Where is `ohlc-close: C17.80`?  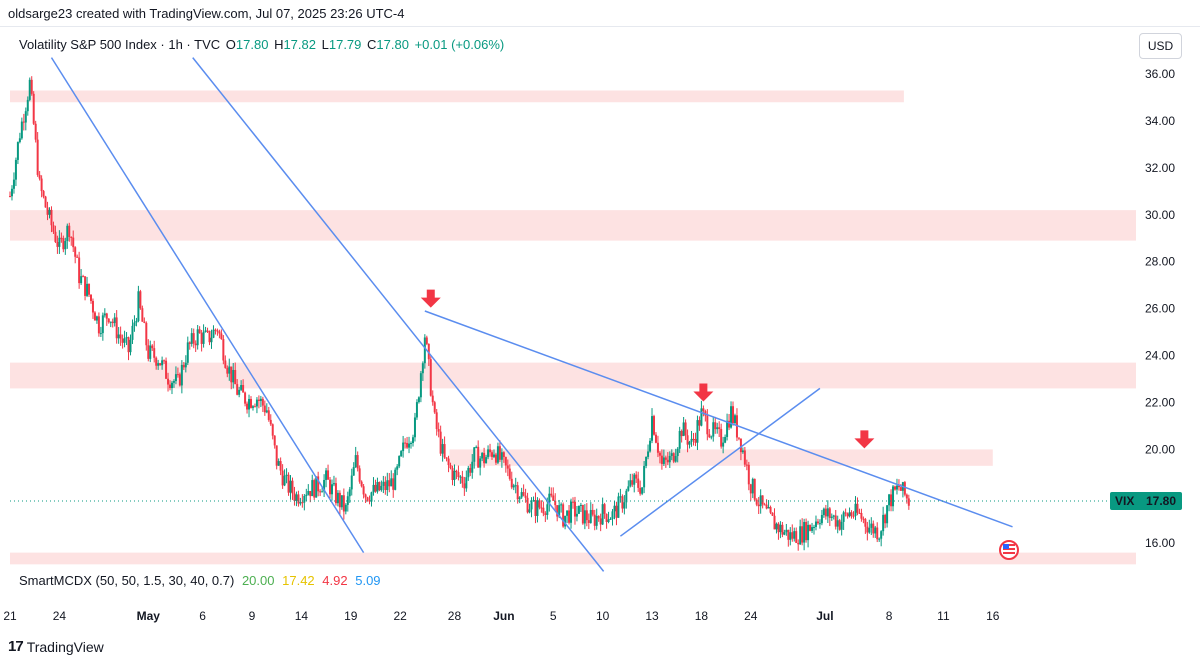 ohlc-close: C17.80 is located at coordinates (388, 44).